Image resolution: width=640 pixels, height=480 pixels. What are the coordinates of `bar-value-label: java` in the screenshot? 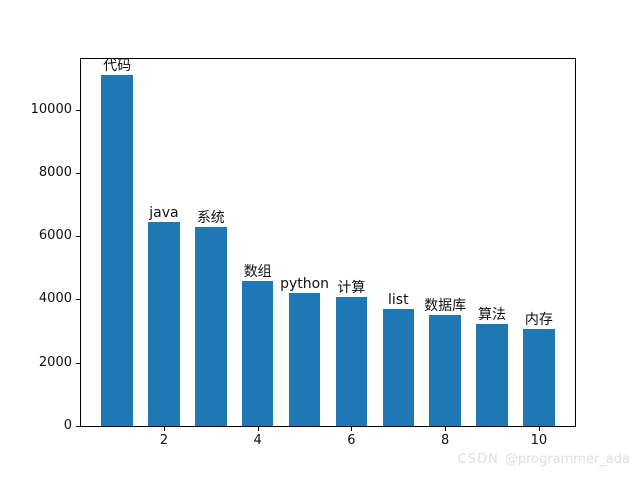 It's located at (164, 213).